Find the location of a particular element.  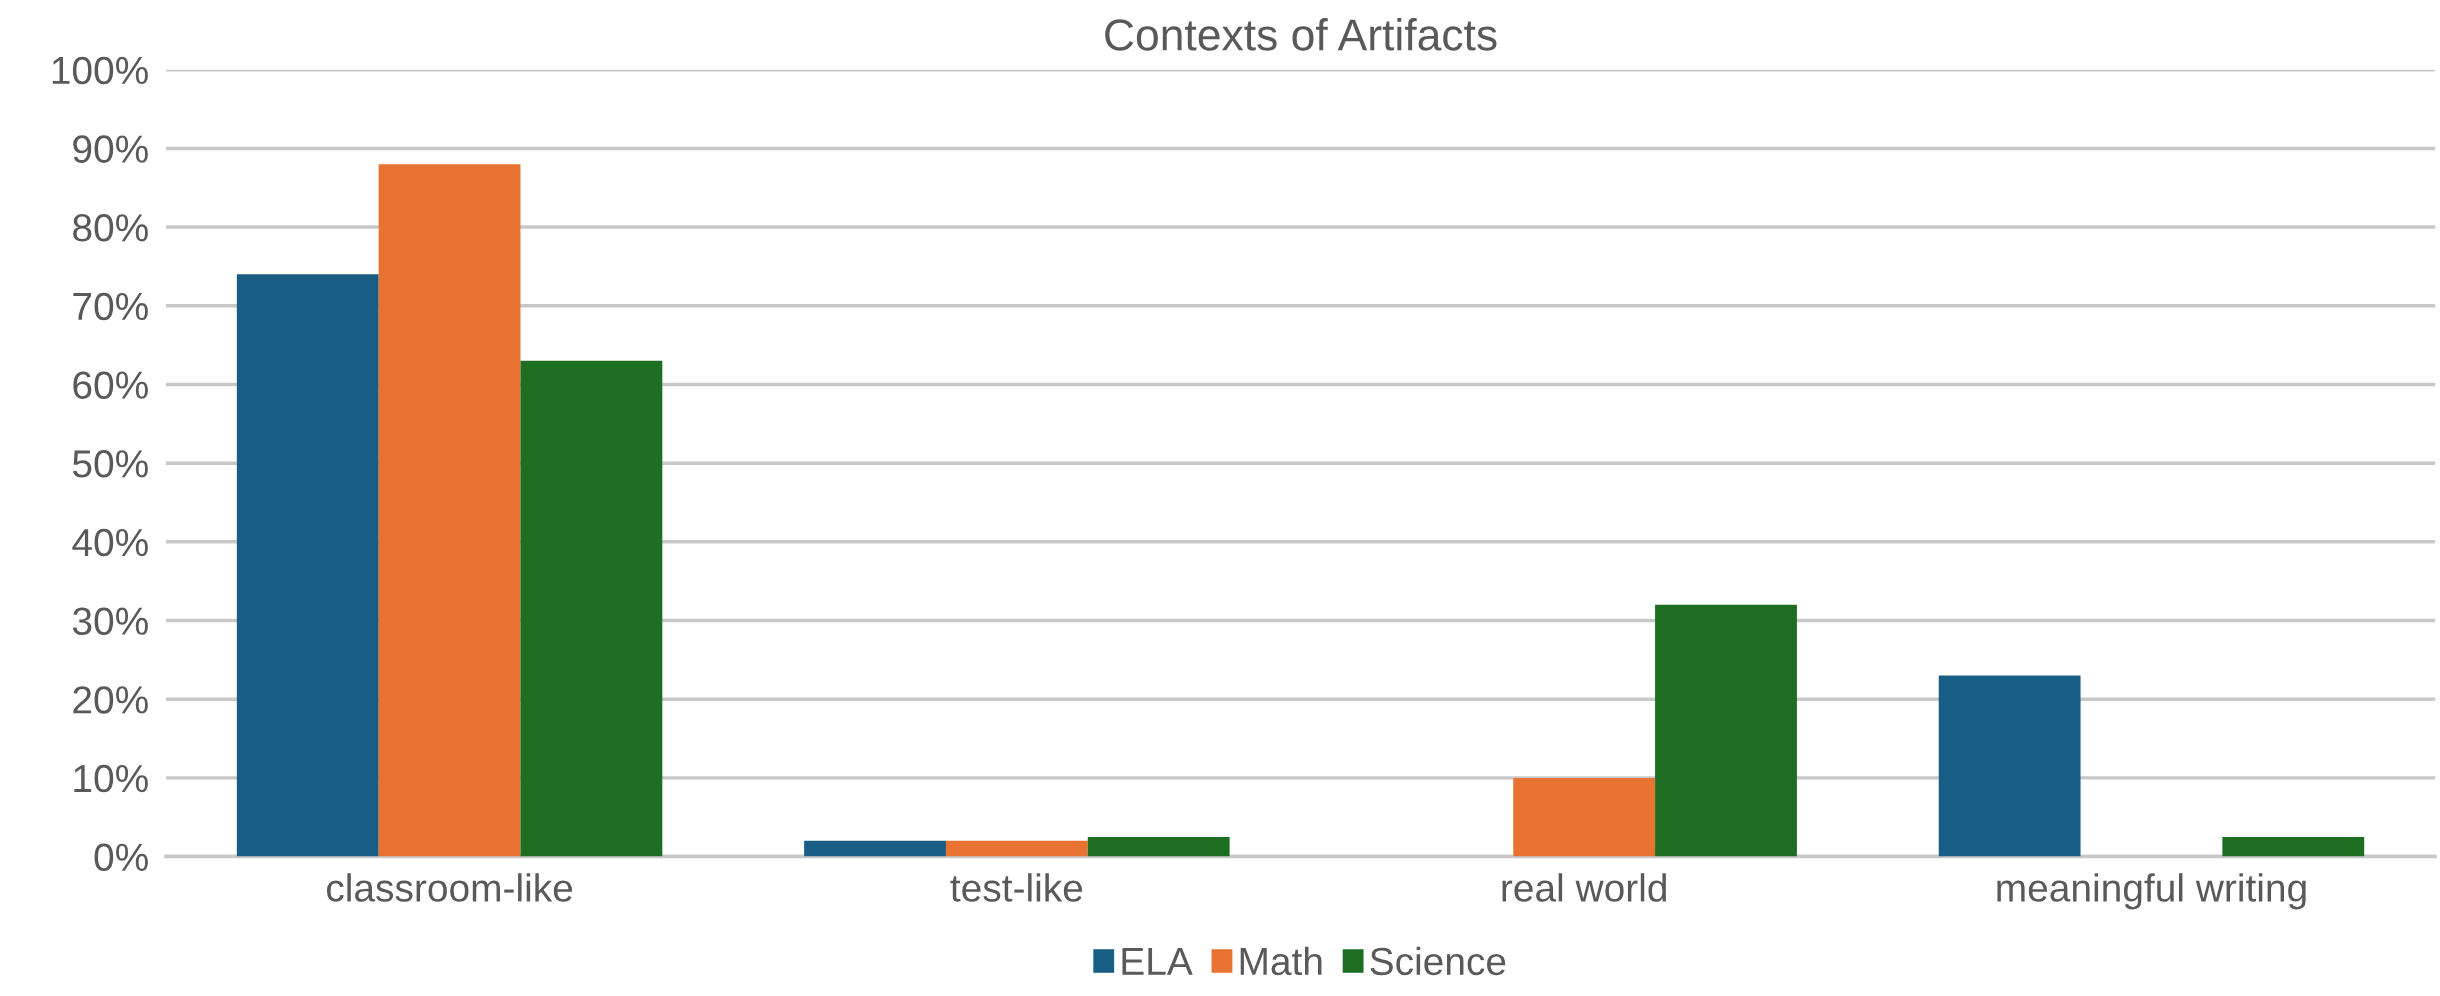

y-tick-label: 90% is located at coordinates (110, 149).